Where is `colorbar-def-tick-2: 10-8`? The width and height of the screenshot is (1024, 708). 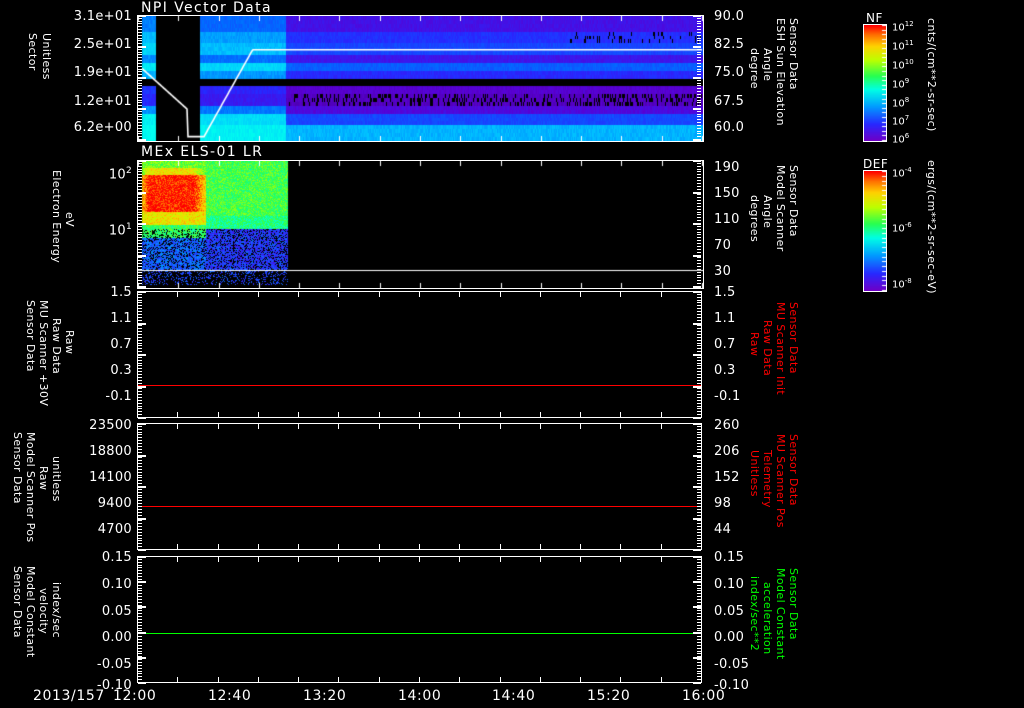
colorbar-def-tick-2: 10-8 is located at coordinates (902, 284).